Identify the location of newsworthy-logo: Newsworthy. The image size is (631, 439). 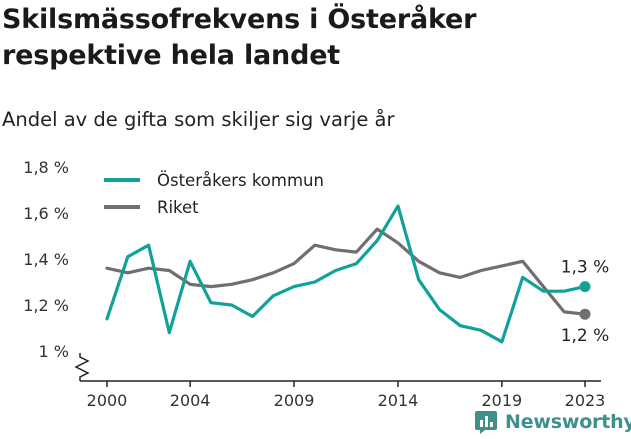
(552, 422).